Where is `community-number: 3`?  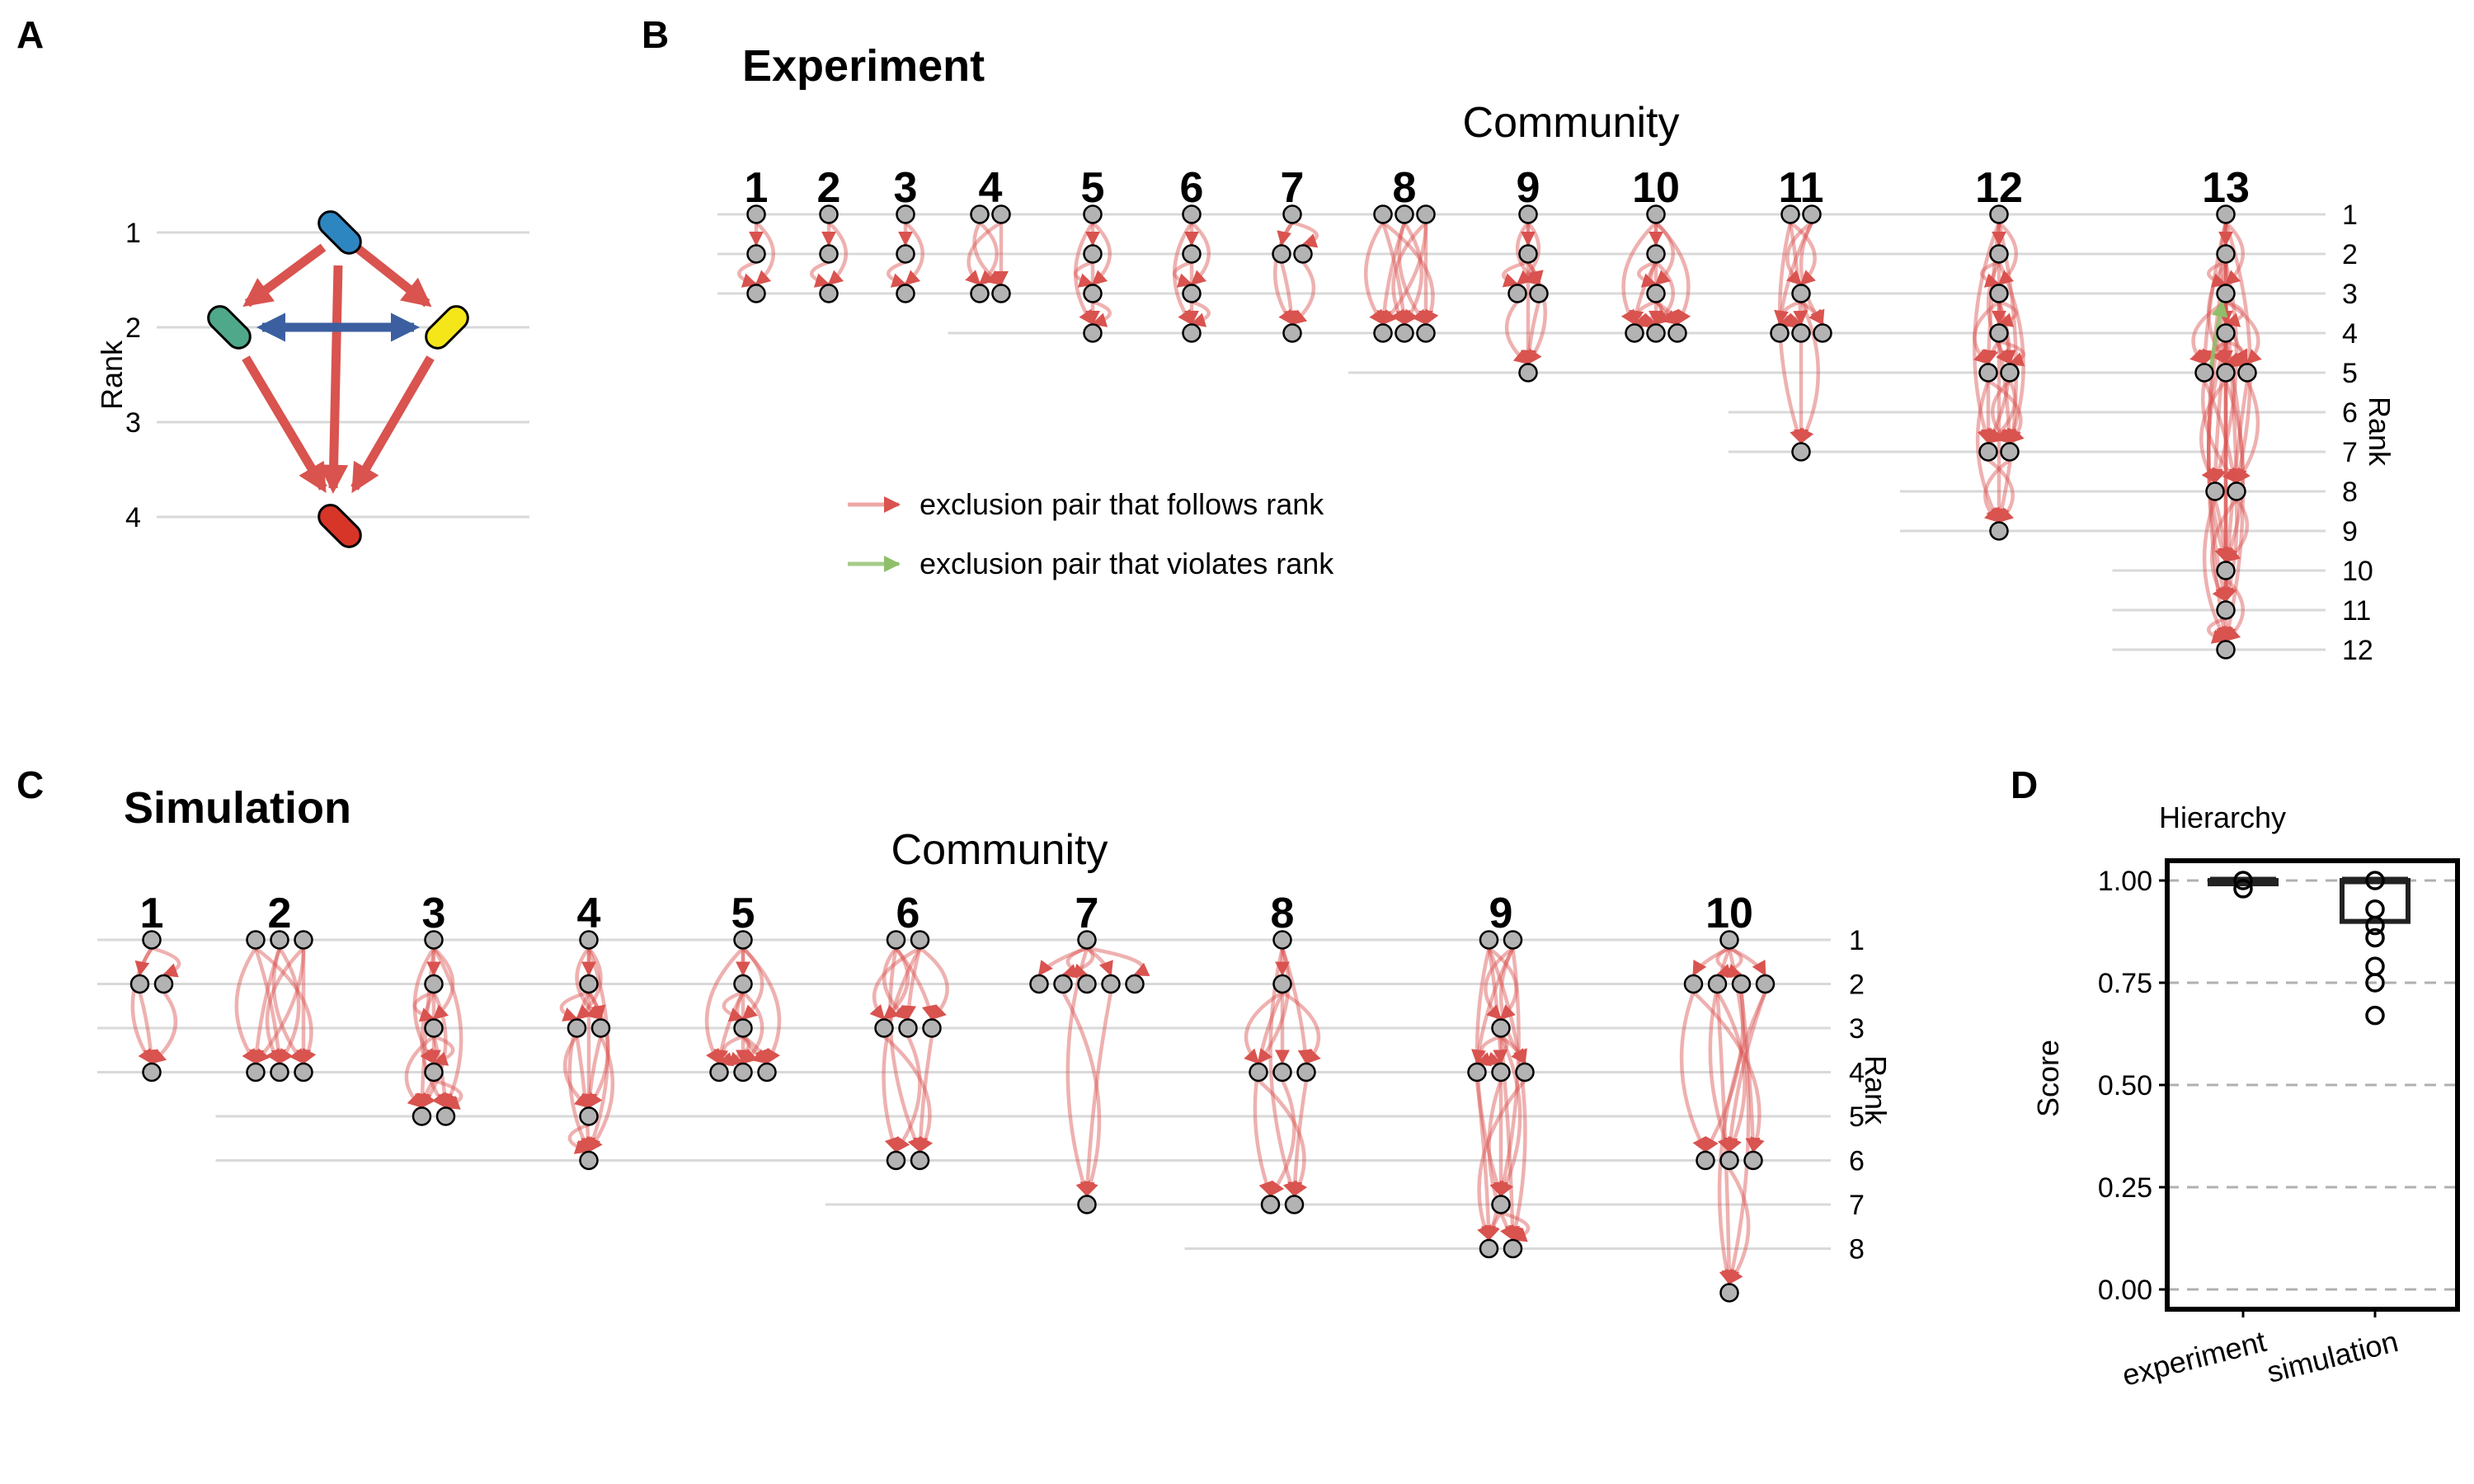 community-number: 3 is located at coordinates (906, 188).